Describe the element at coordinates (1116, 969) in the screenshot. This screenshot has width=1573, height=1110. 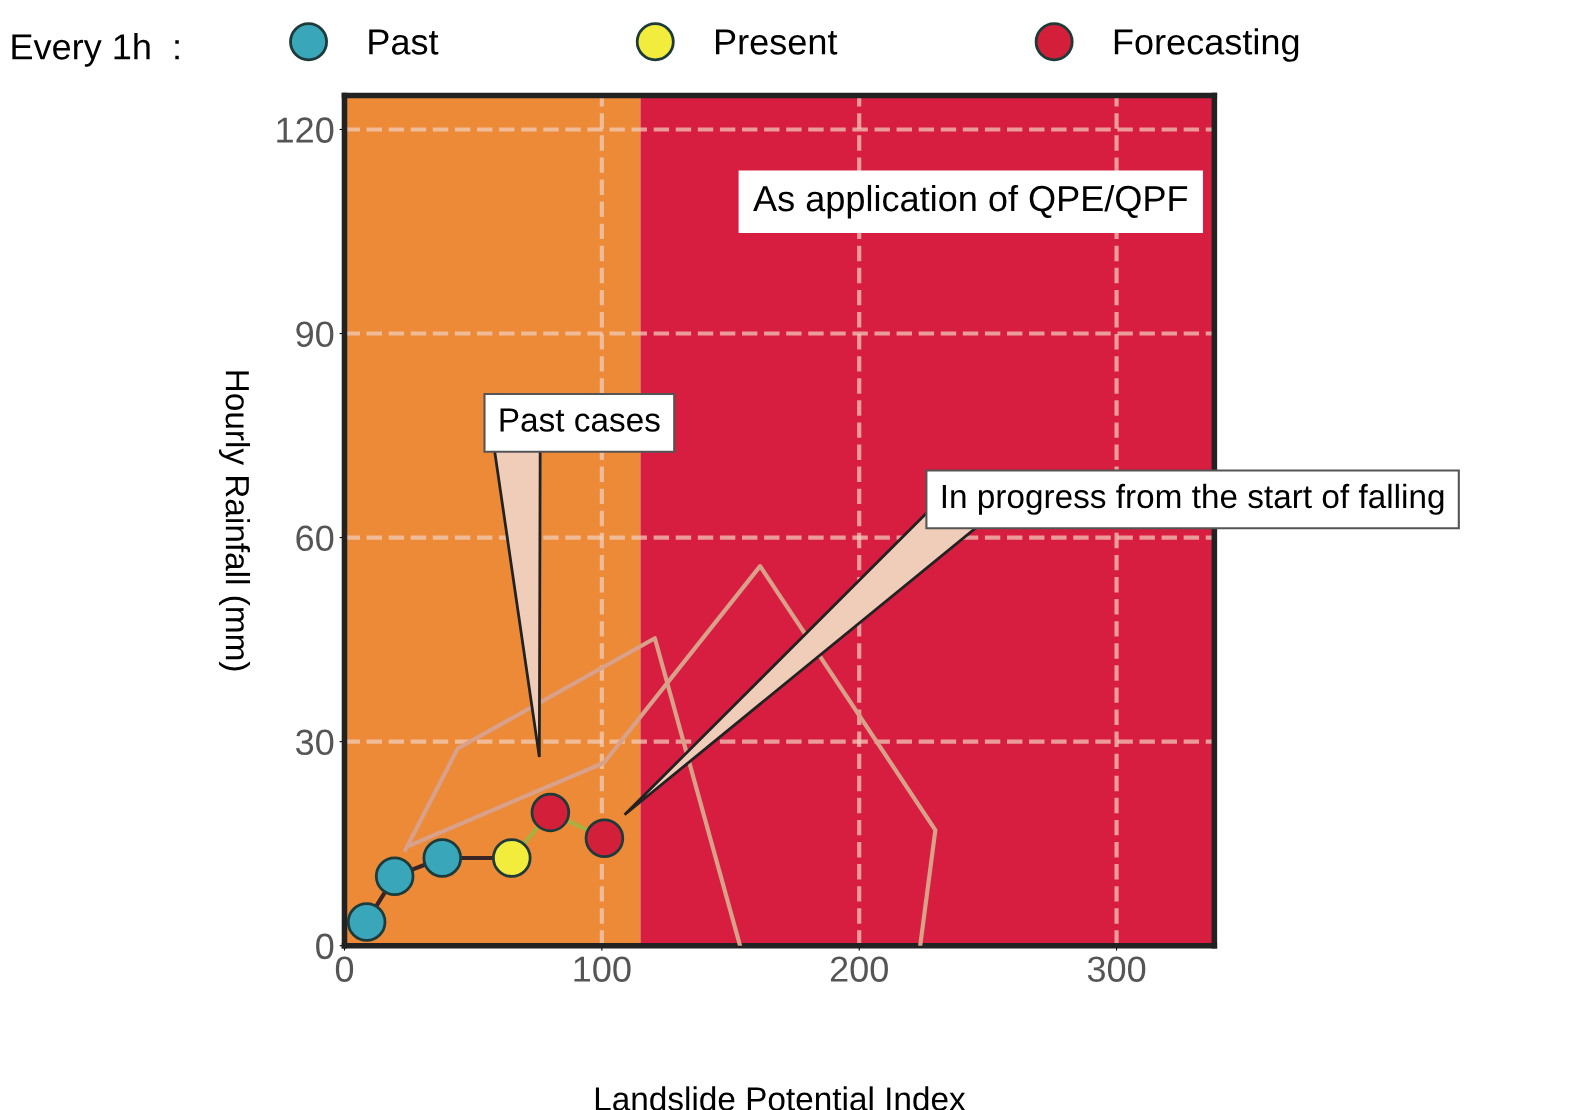
I see `x-tick-label: 300` at that location.